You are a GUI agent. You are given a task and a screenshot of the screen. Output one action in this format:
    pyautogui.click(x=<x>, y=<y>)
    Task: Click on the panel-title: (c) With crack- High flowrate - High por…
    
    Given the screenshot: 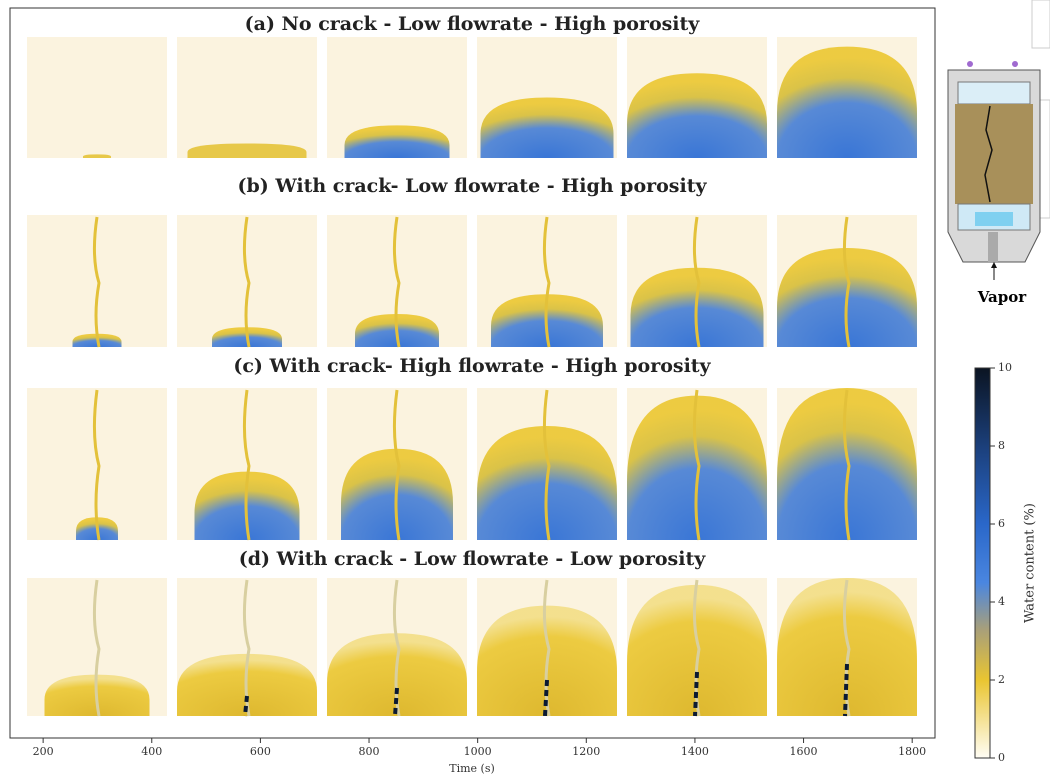 What is the action you would take?
    pyautogui.click(x=472, y=366)
    